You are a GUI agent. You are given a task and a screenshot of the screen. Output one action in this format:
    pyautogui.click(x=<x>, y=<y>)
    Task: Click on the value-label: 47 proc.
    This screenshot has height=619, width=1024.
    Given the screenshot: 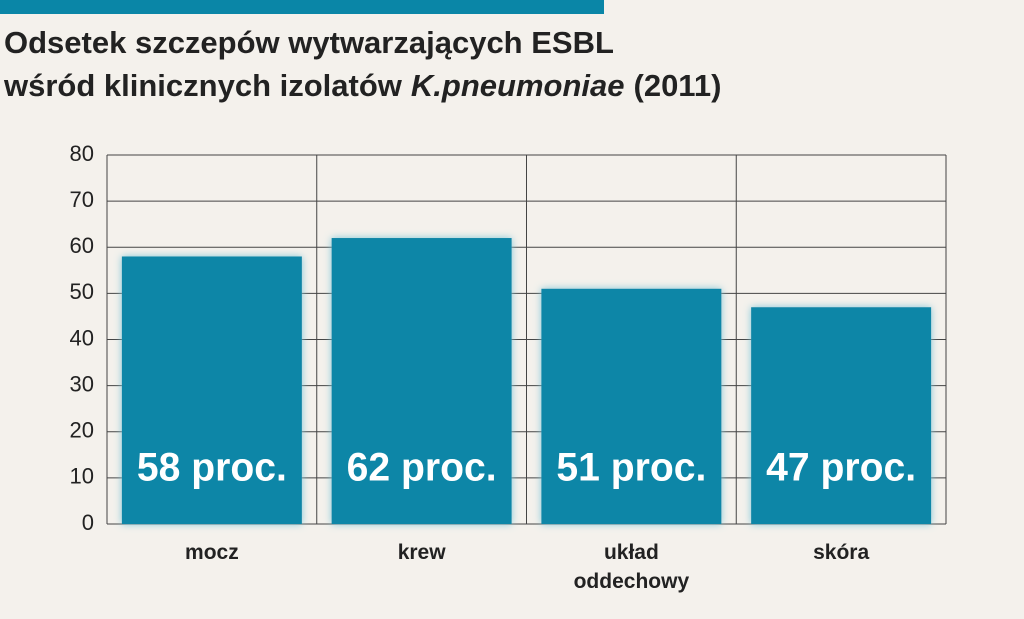 What is the action you would take?
    pyautogui.click(x=841, y=468)
    